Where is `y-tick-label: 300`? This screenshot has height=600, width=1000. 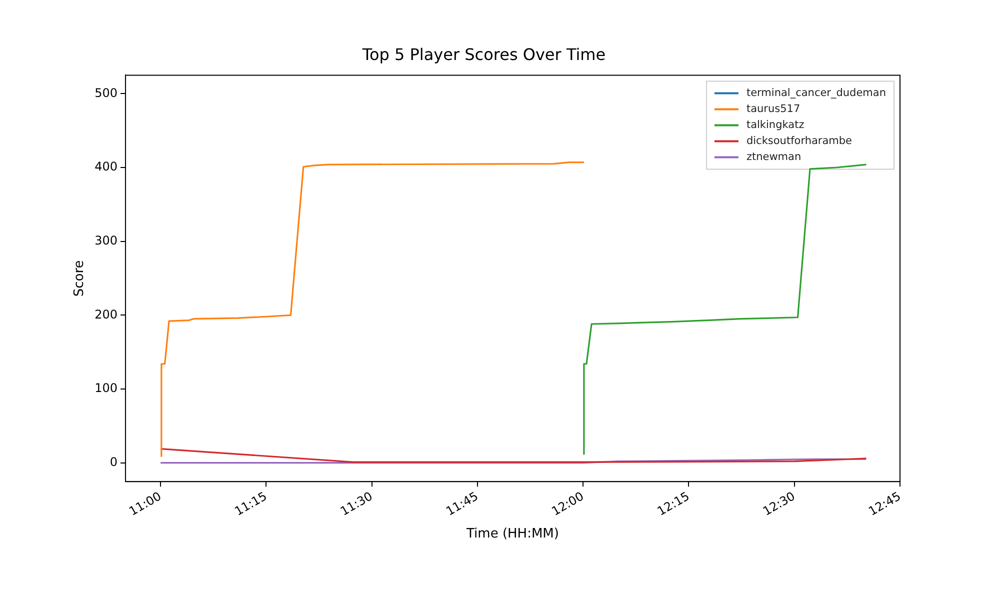
y-tick-label: 300 is located at coordinates (106, 240).